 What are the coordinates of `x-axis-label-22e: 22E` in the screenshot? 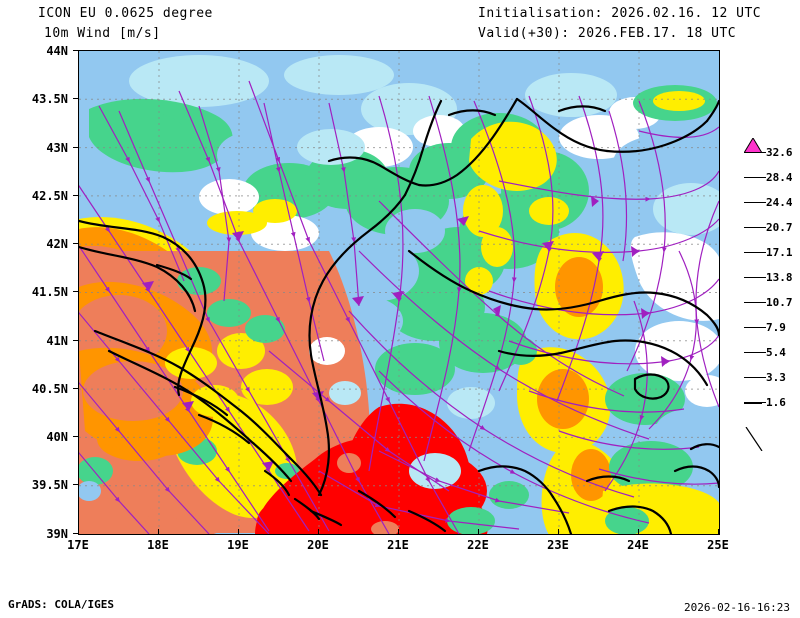 It's located at (478, 545).